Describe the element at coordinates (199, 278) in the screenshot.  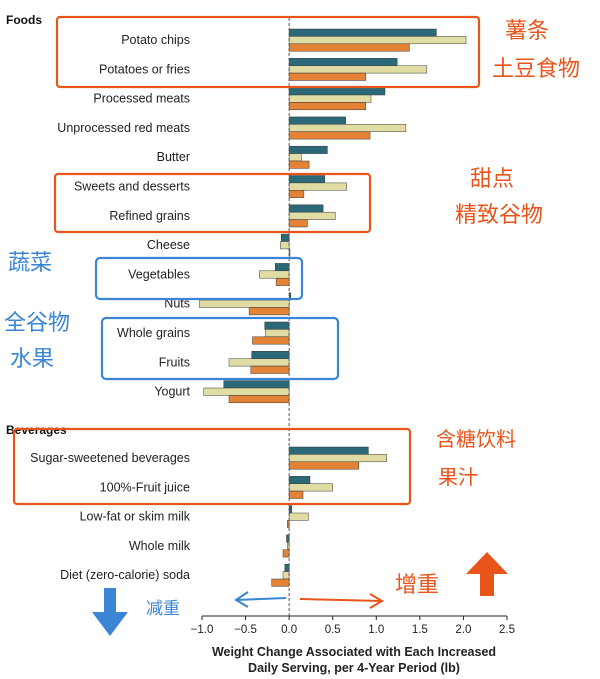
I see `box-vegetables` at that location.